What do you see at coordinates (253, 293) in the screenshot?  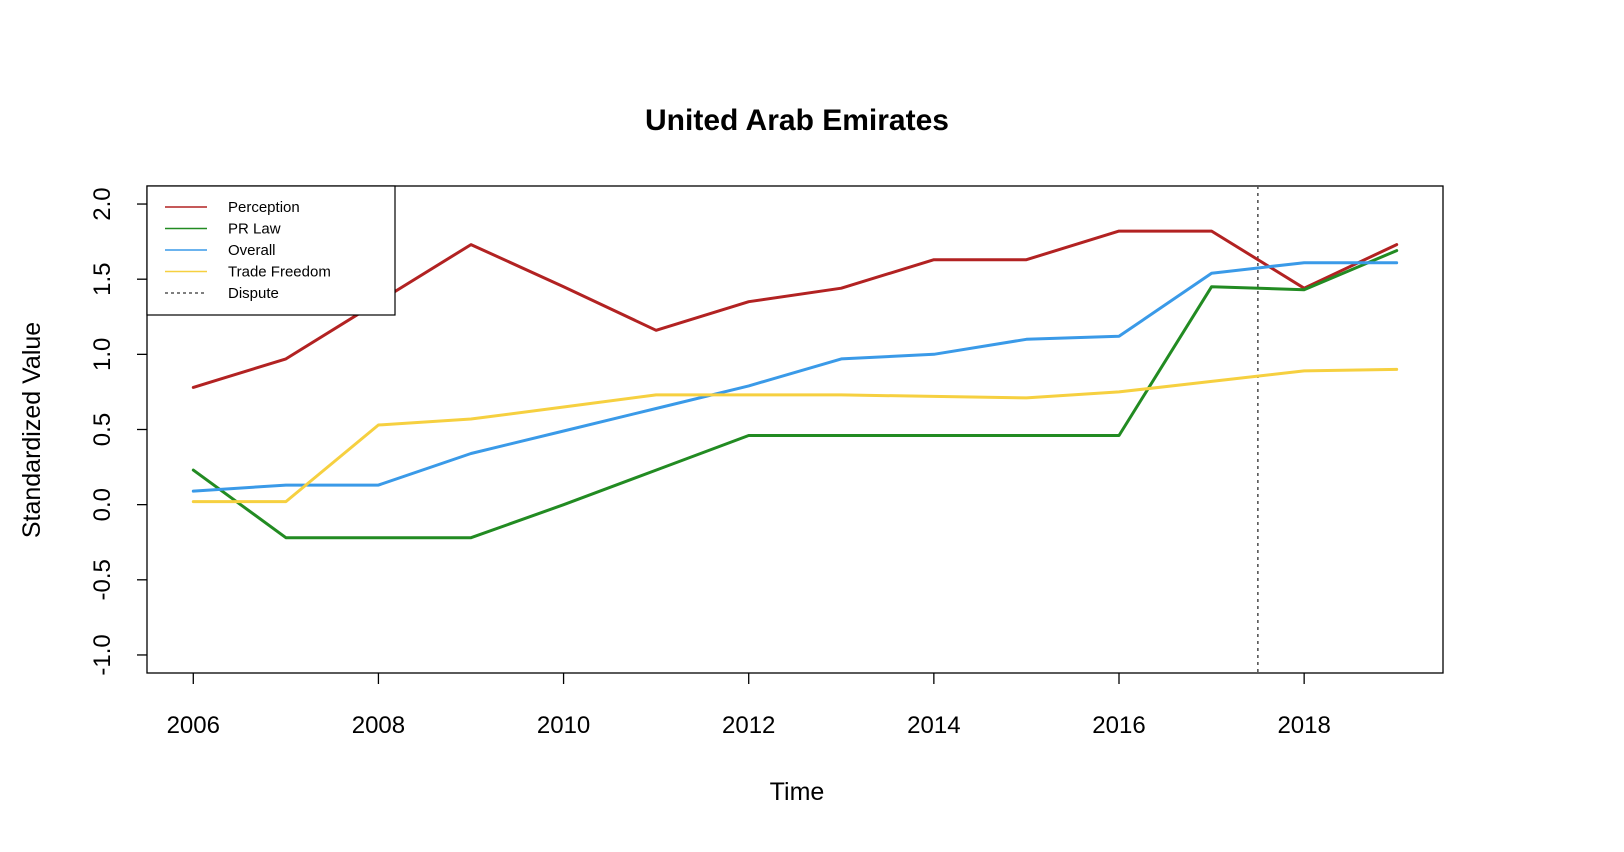 I see `legend-label-dispute: Dispute` at bounding box center [253, 293].